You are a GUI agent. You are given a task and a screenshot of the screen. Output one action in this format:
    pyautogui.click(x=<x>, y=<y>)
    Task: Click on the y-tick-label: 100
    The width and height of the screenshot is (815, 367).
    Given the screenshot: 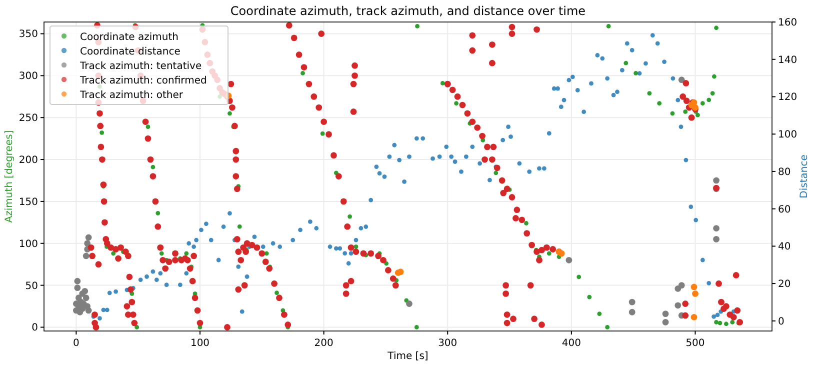 What is the action you would take?
    pyautogui.click(x=28, y=244)
    